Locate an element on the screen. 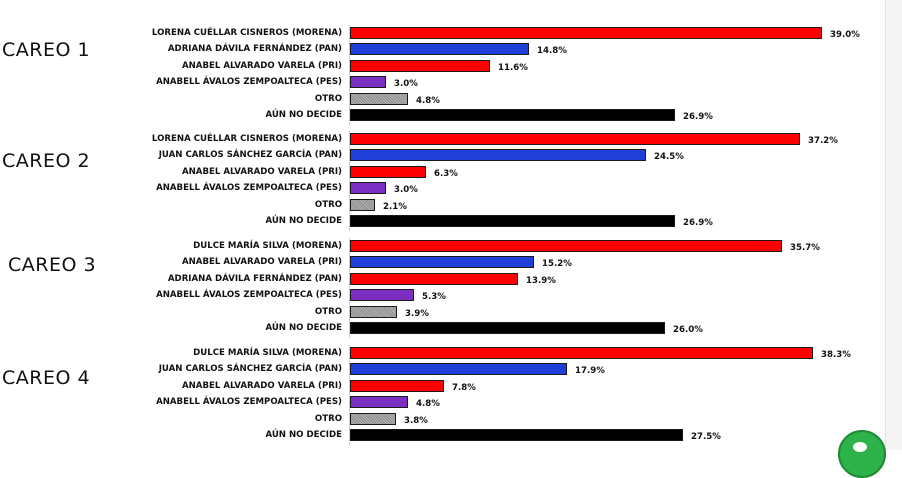 Image resolution: width=902 pixels, height=478 pixels. value-label: 17.9% is located at coordinates (590, 371).